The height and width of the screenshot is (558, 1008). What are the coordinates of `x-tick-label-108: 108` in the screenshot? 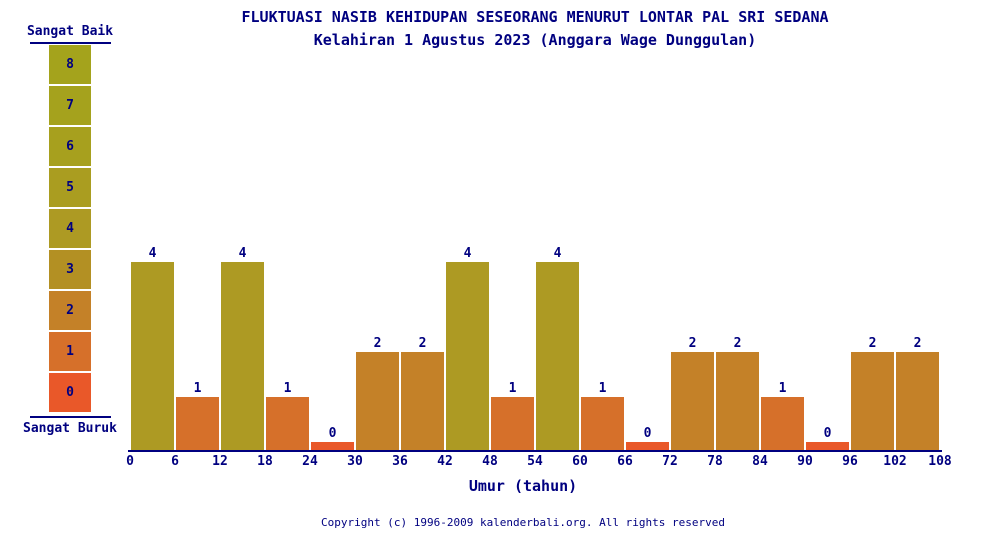 It's located at (940, 461).